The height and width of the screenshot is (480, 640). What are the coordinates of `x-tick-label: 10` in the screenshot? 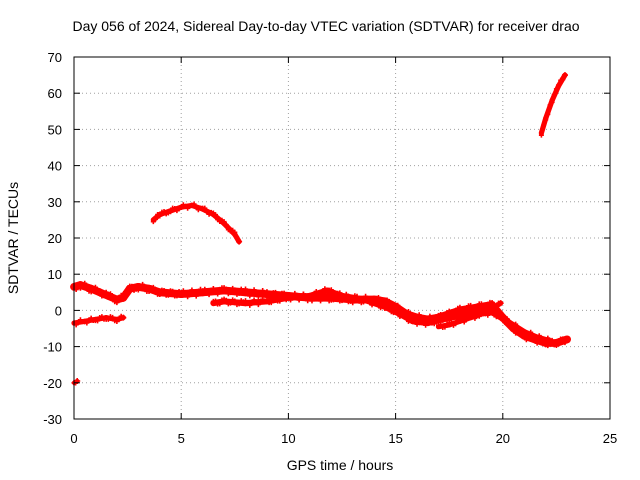 It's located at (288, 438).